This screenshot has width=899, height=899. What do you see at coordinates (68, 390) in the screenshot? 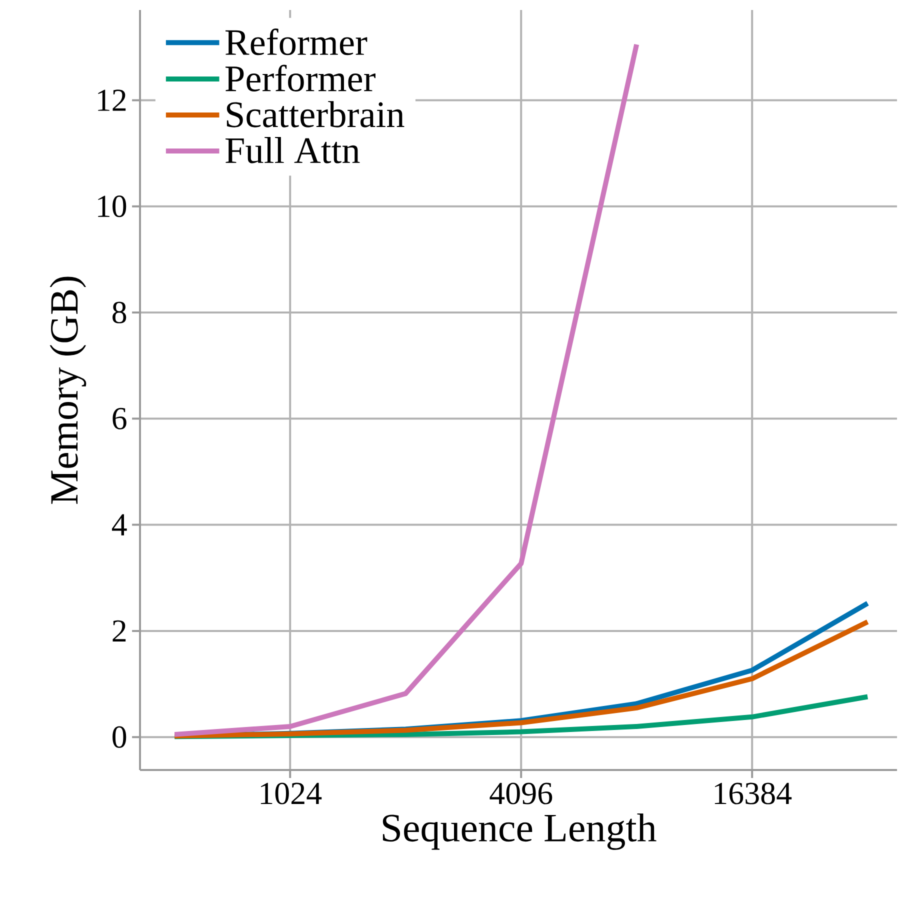
I see `y-axis-title: Memory (GB)` at bounding box center [68, 390].